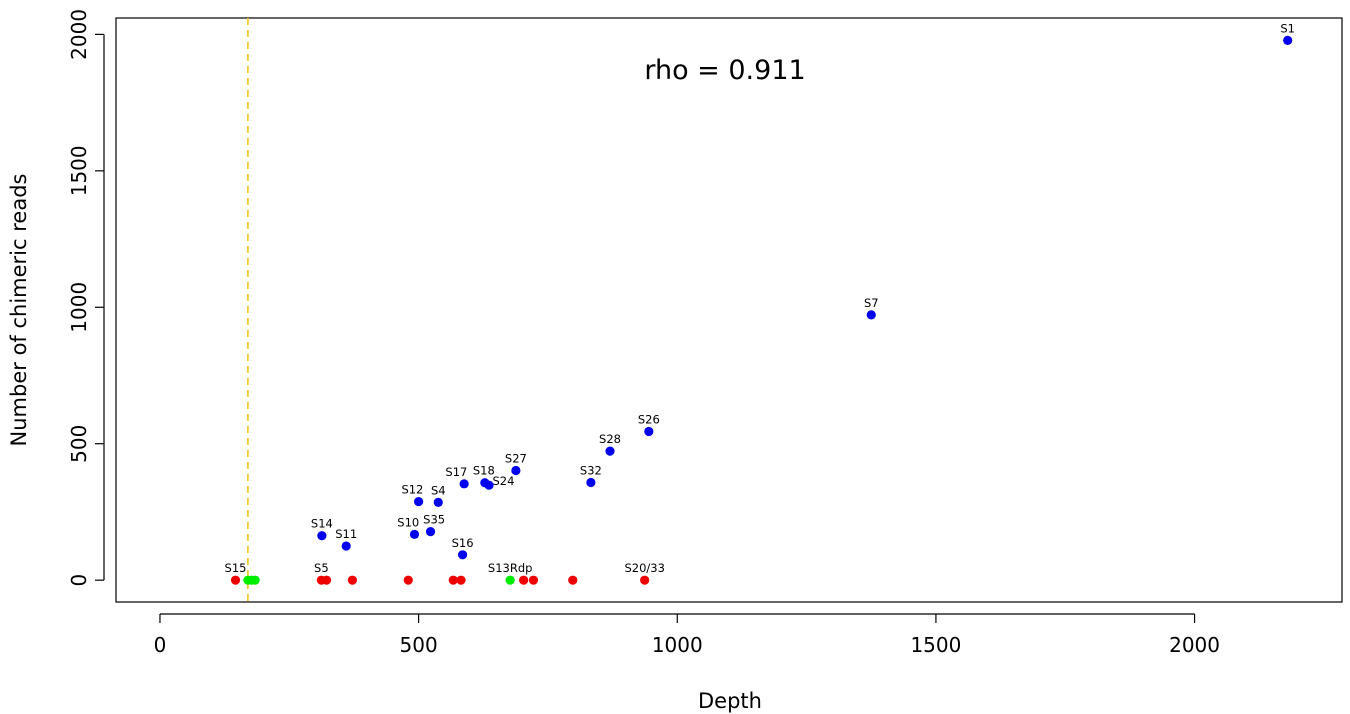 This screenshot has height=714, width=1350. Describe the element at coordinates (79, 580) in the screenshot. I see `y-tick-label: 0` at that location.